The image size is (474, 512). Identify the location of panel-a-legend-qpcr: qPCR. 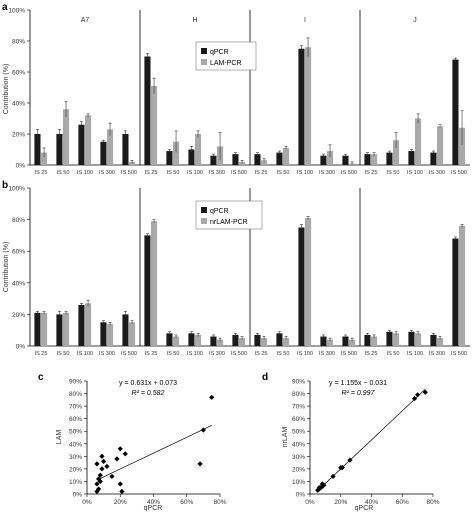
(219, 52).